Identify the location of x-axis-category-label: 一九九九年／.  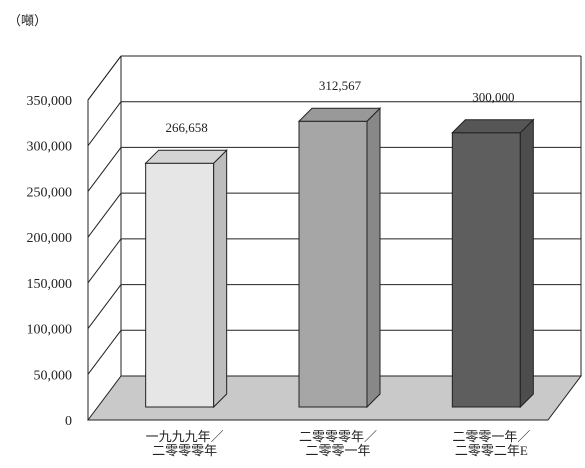
(185, 436).